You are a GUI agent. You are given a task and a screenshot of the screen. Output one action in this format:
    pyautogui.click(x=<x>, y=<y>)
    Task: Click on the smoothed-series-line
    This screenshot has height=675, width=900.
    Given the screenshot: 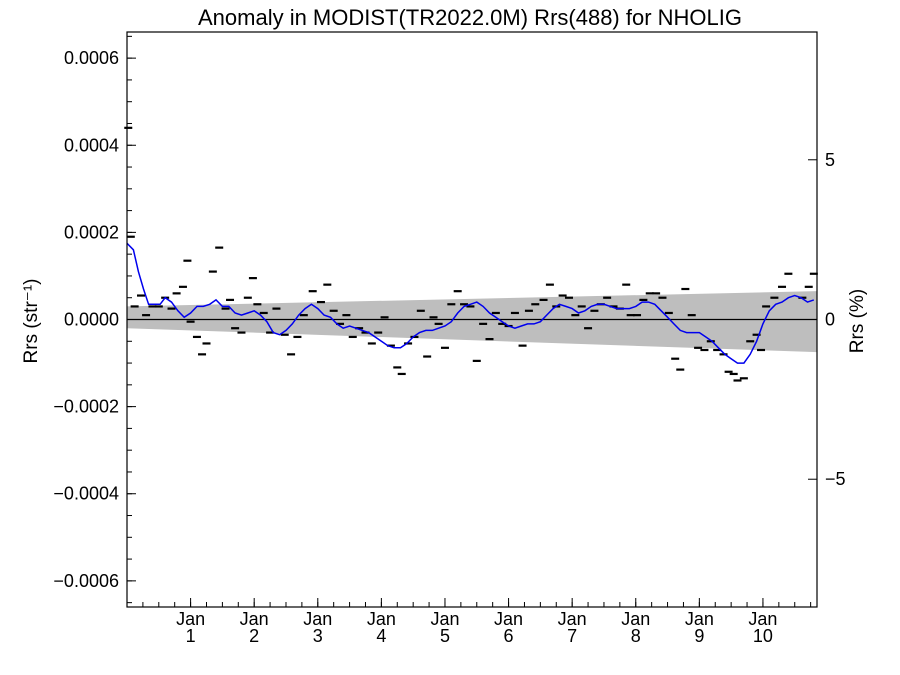 What is the action you would take?
    pyautogui.click(x=470, y=303)
    